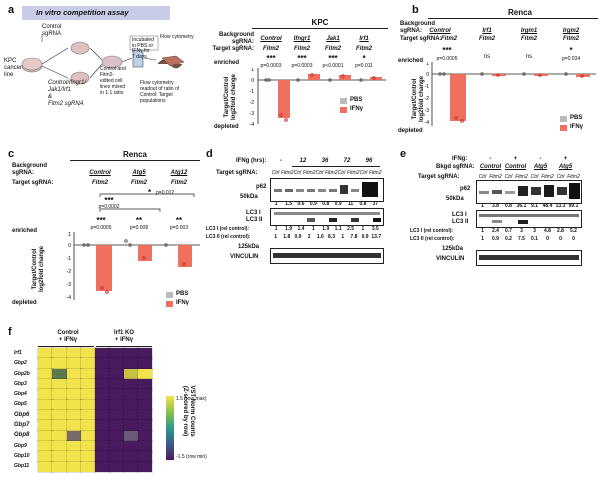  Describe the element at coordinates (375, 229) in the screenshot. I see `wb-d-lc3i-val: 3.5` at that location.